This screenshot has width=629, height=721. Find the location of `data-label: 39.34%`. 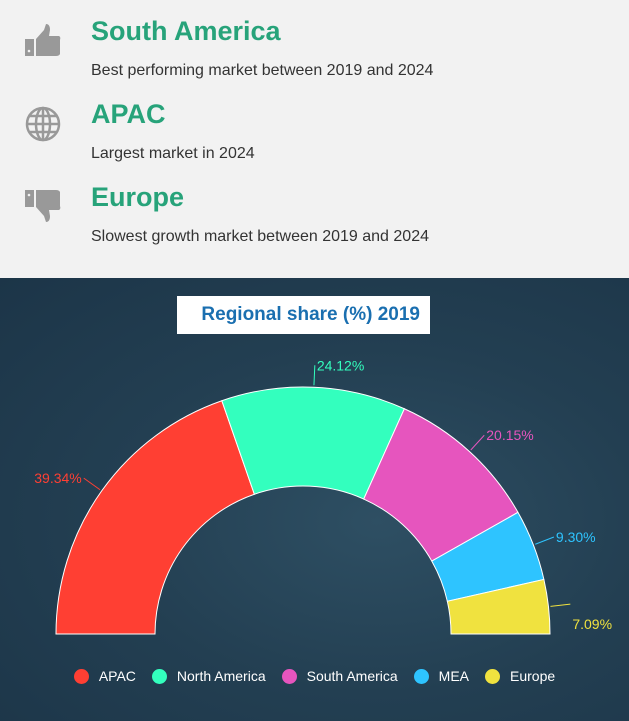

data-label: 39.34% is located at coordinates (57, 478).